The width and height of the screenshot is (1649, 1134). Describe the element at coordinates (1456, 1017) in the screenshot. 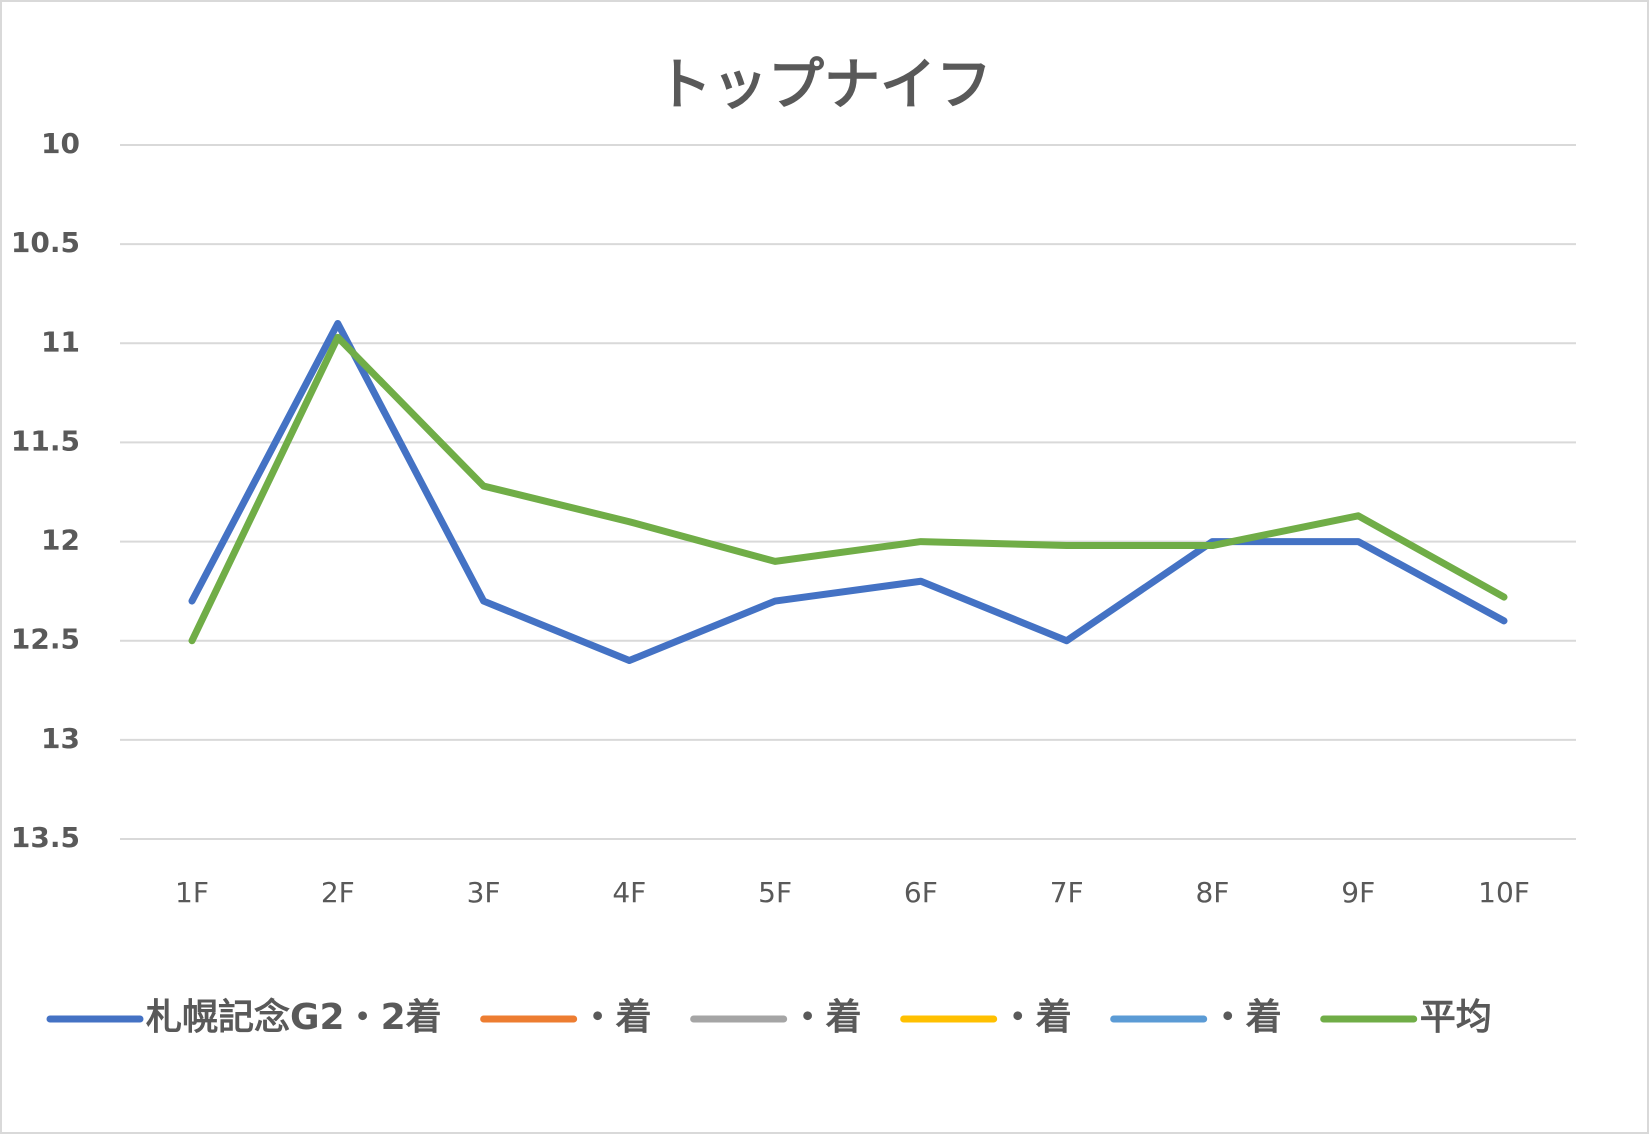

I see `legend-label: 平均` at that location.